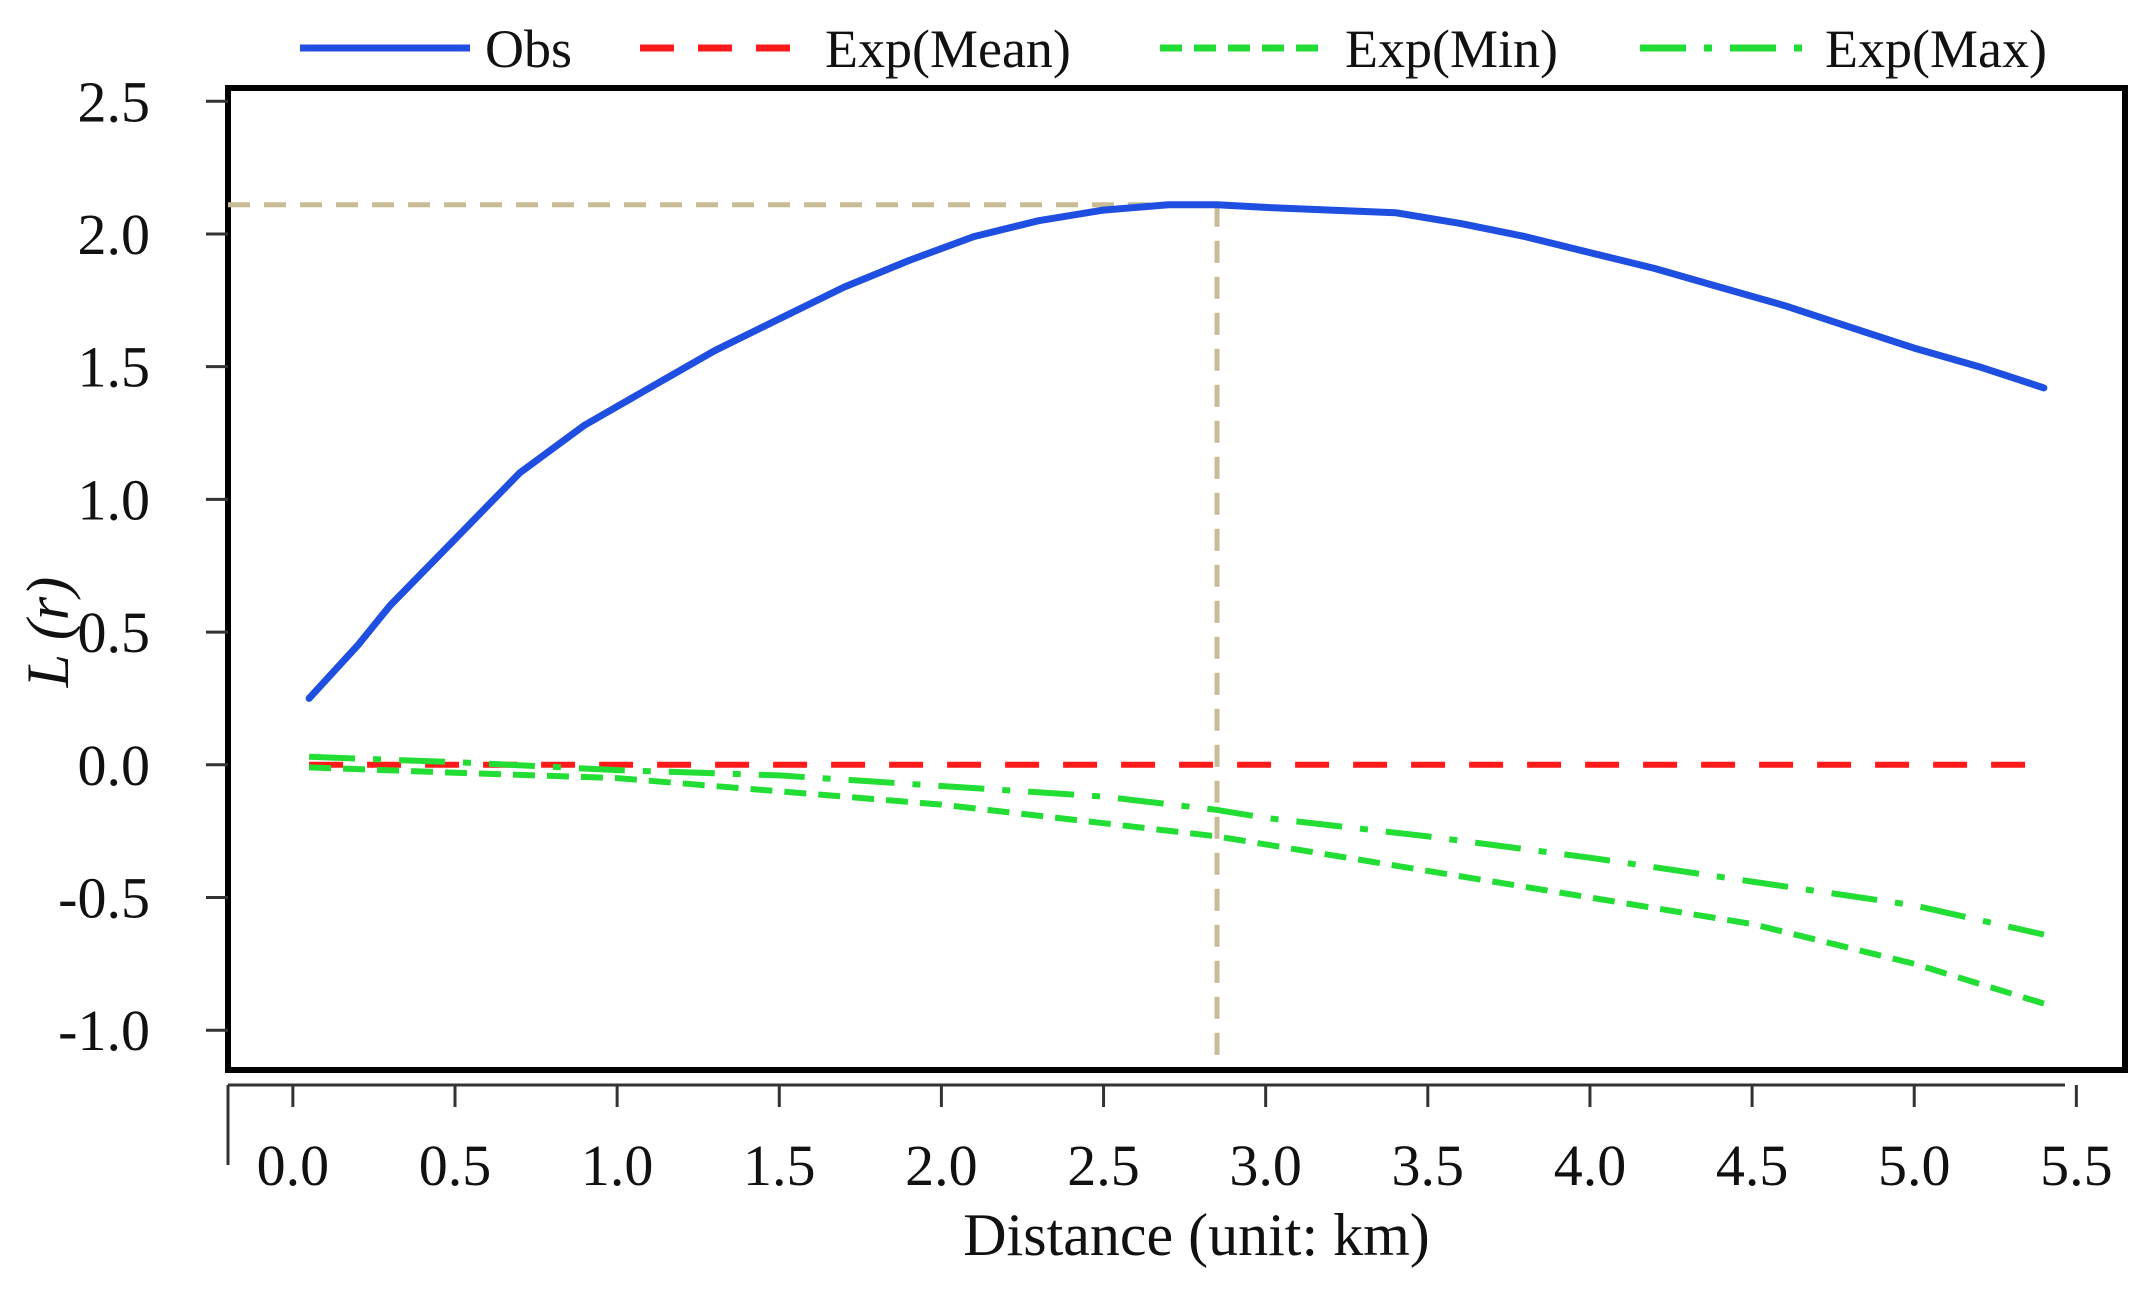  What do you see at coordinates (104, 1030) in the screenshot?
I see `y-tick-label-7: -1.0` at bounding box center [104, 1030].